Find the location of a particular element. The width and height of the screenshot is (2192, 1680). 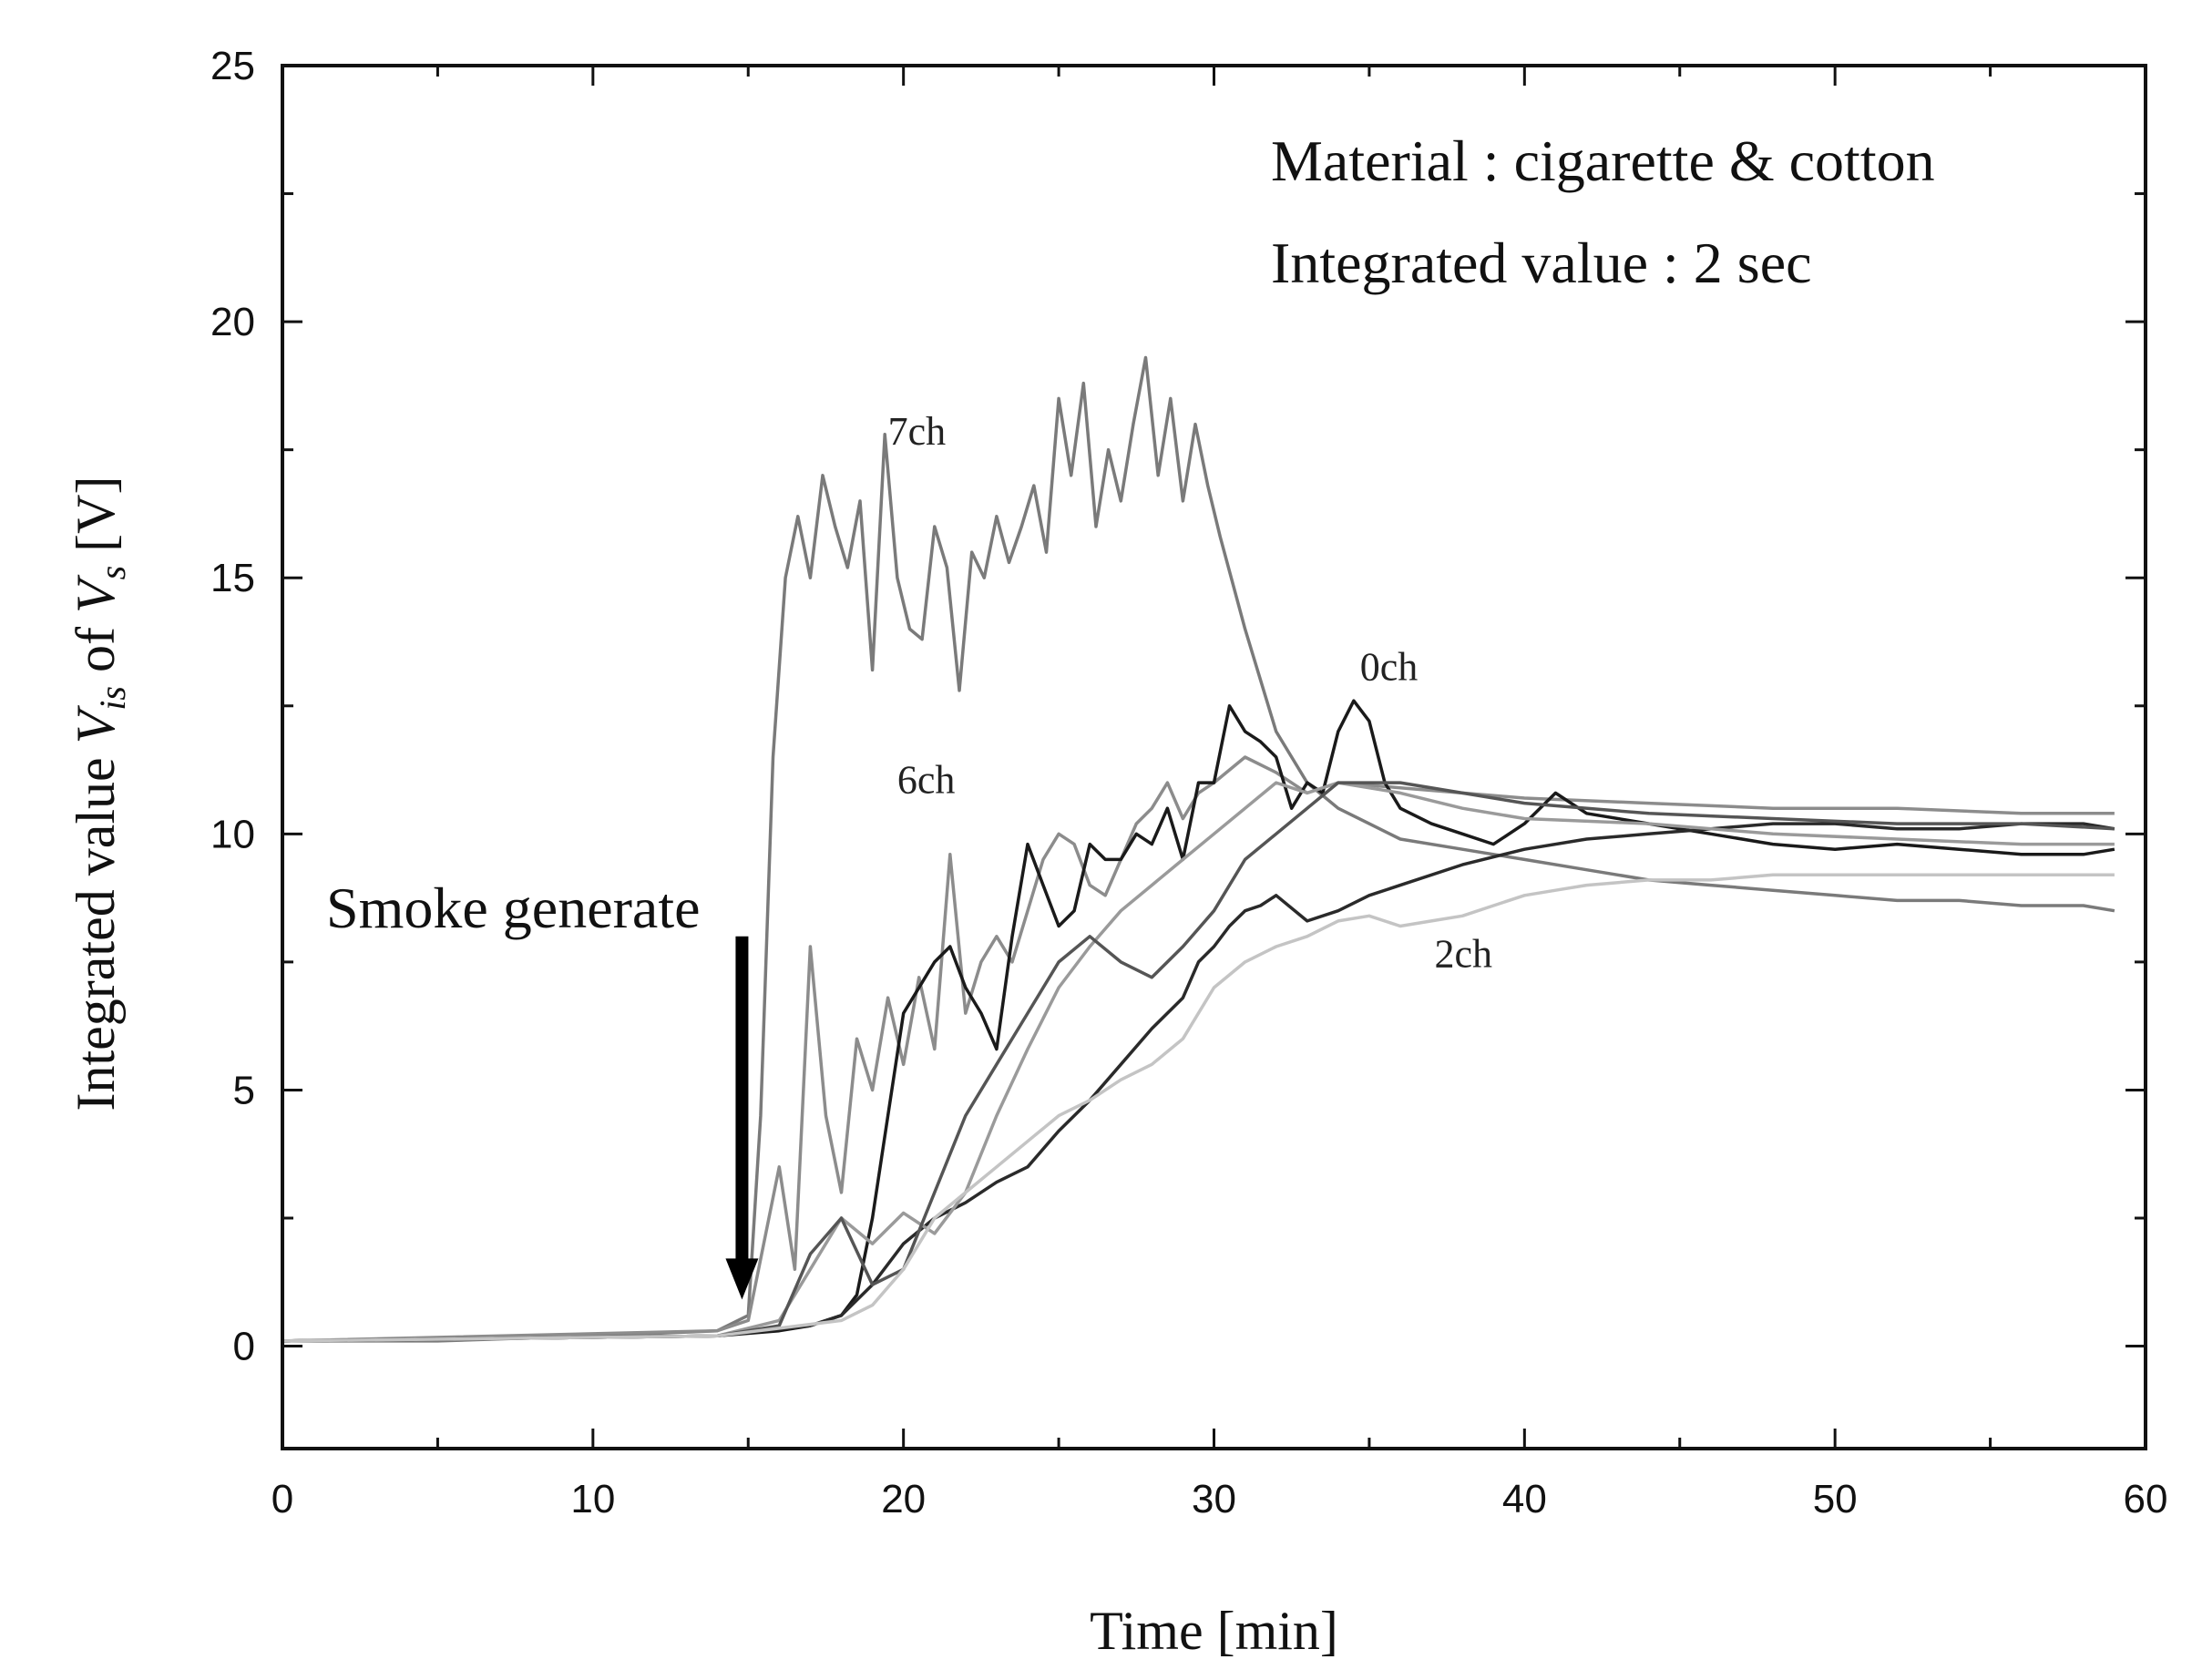

x-tick-label: 10 is located at coordinates (592, 1499).